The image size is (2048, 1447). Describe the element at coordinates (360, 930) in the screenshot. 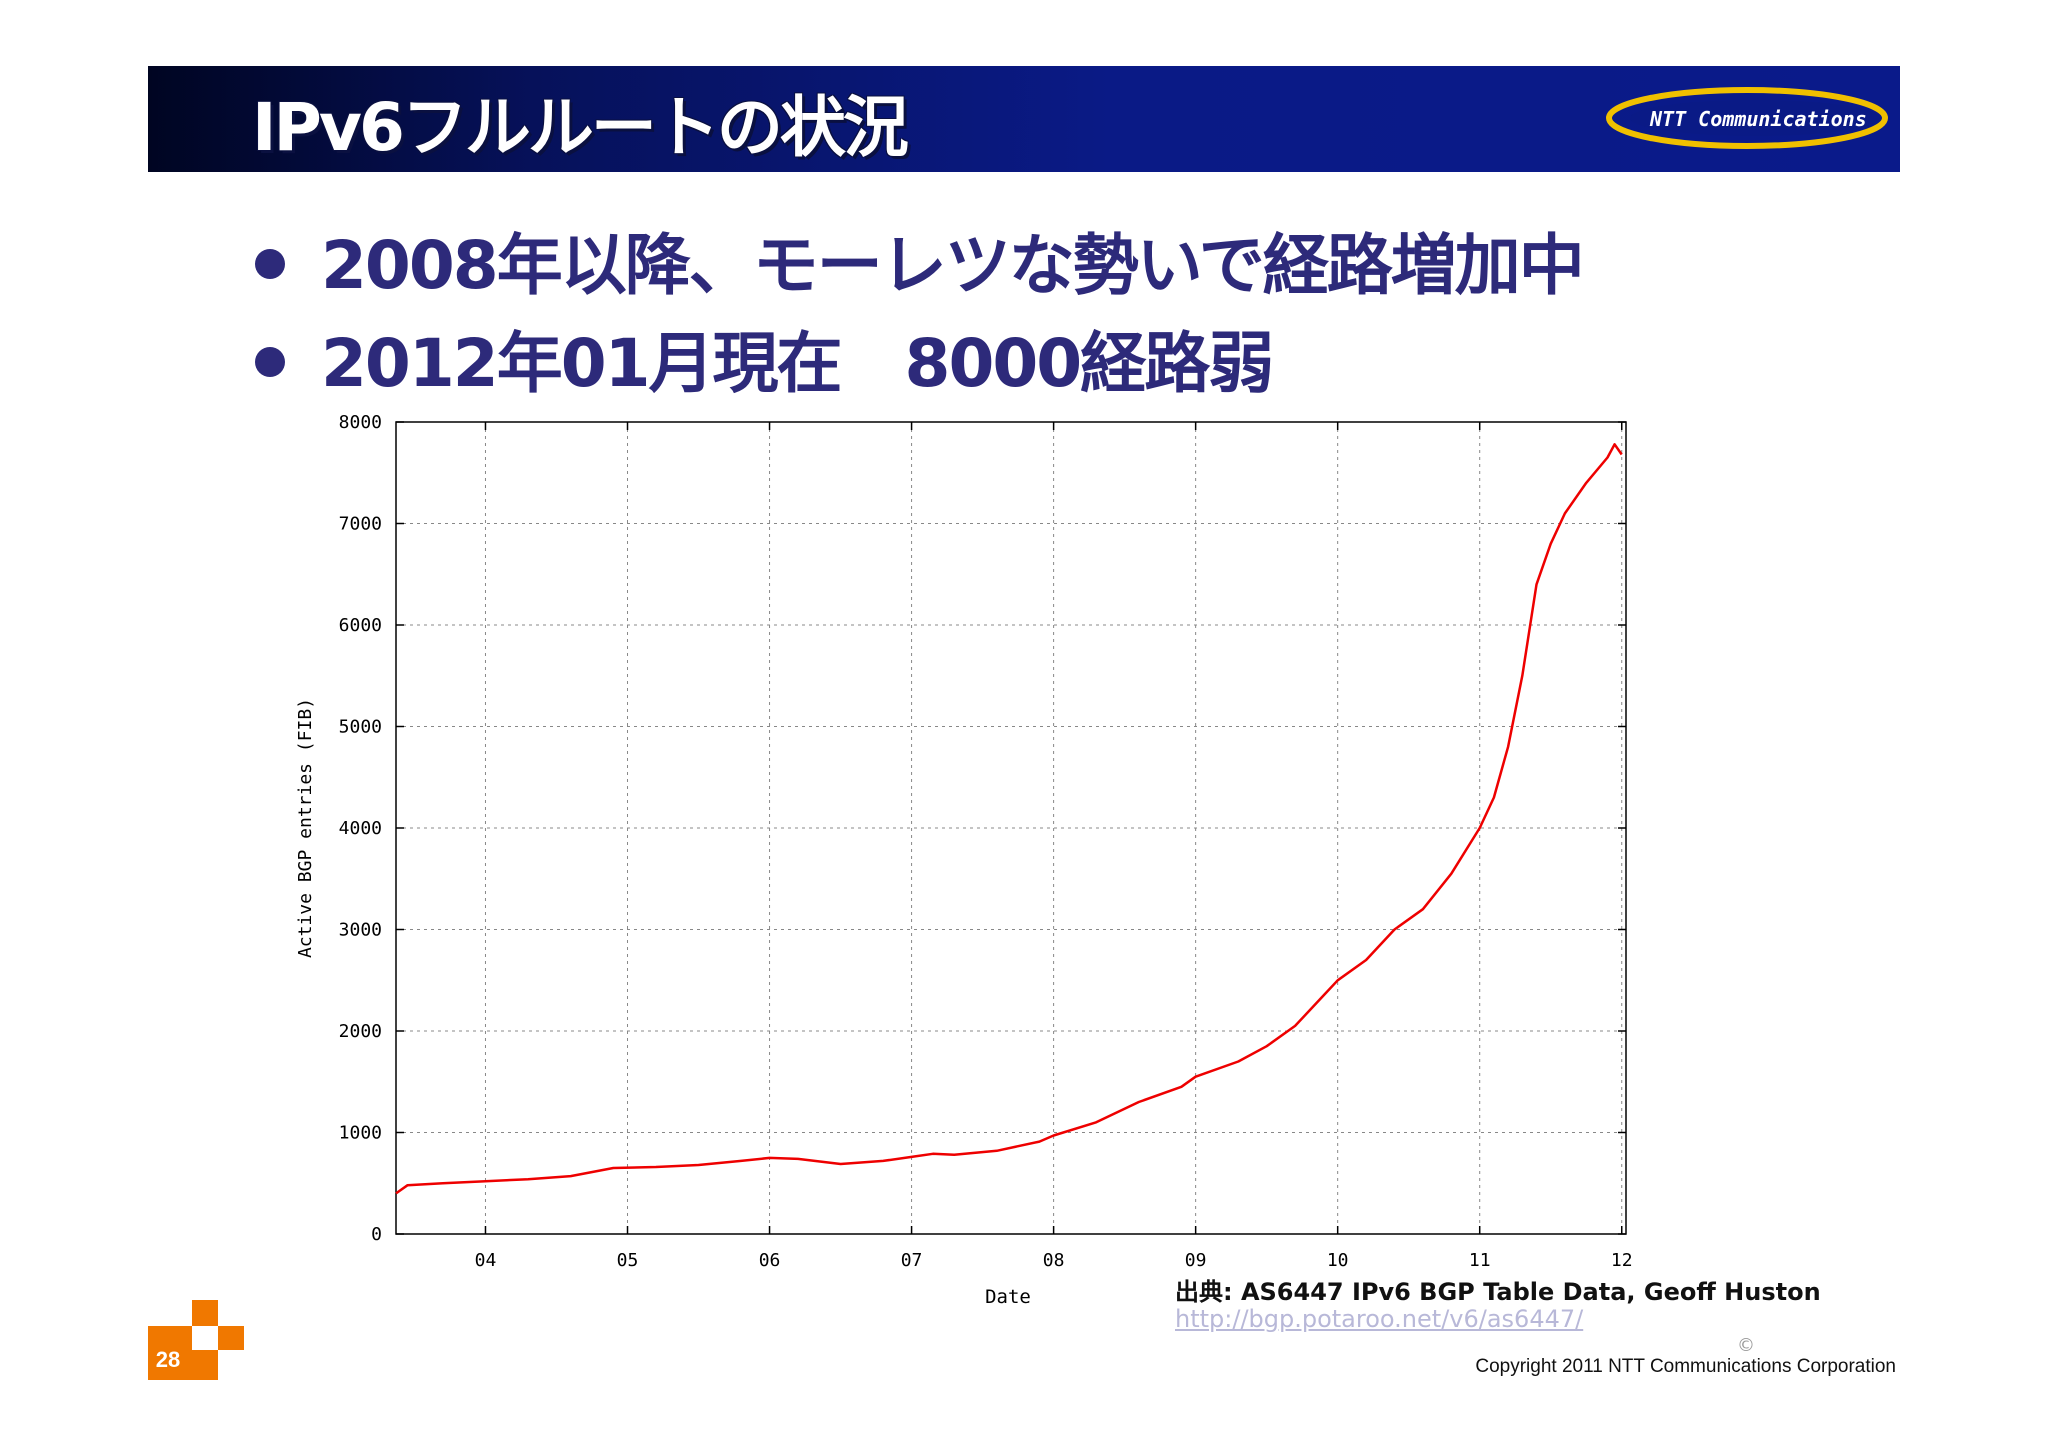

I see `y-tick-label: 3000` at that location.